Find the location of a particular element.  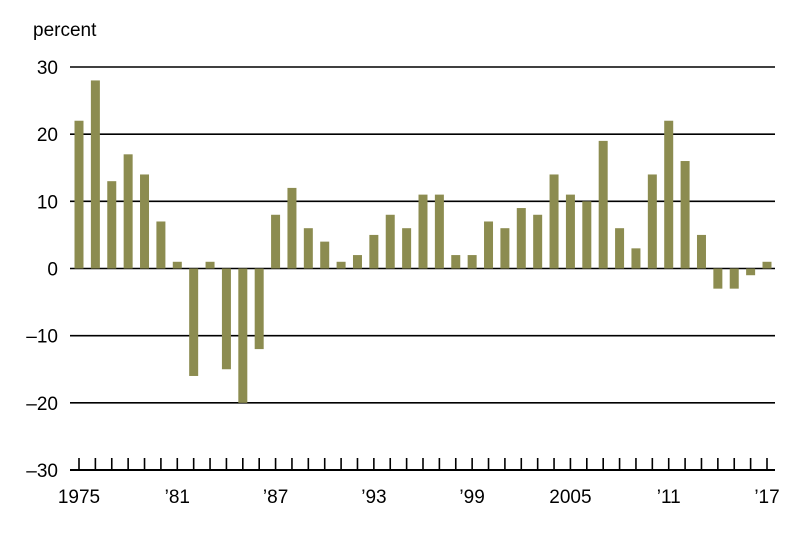

bar-1976 is located at coordinates (95, 174).